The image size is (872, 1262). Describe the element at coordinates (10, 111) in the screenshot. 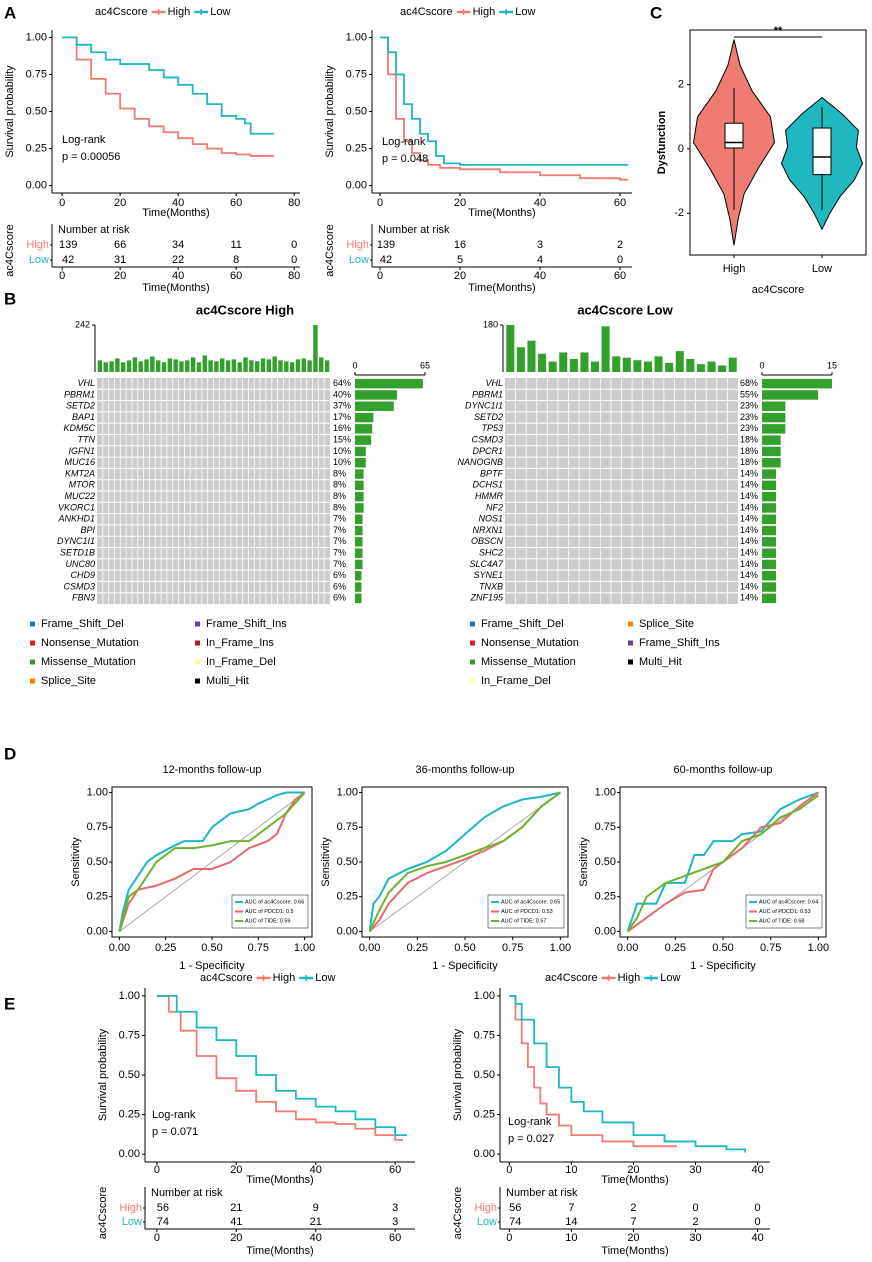

I see `y-axis-title: Survival probability` at that location.